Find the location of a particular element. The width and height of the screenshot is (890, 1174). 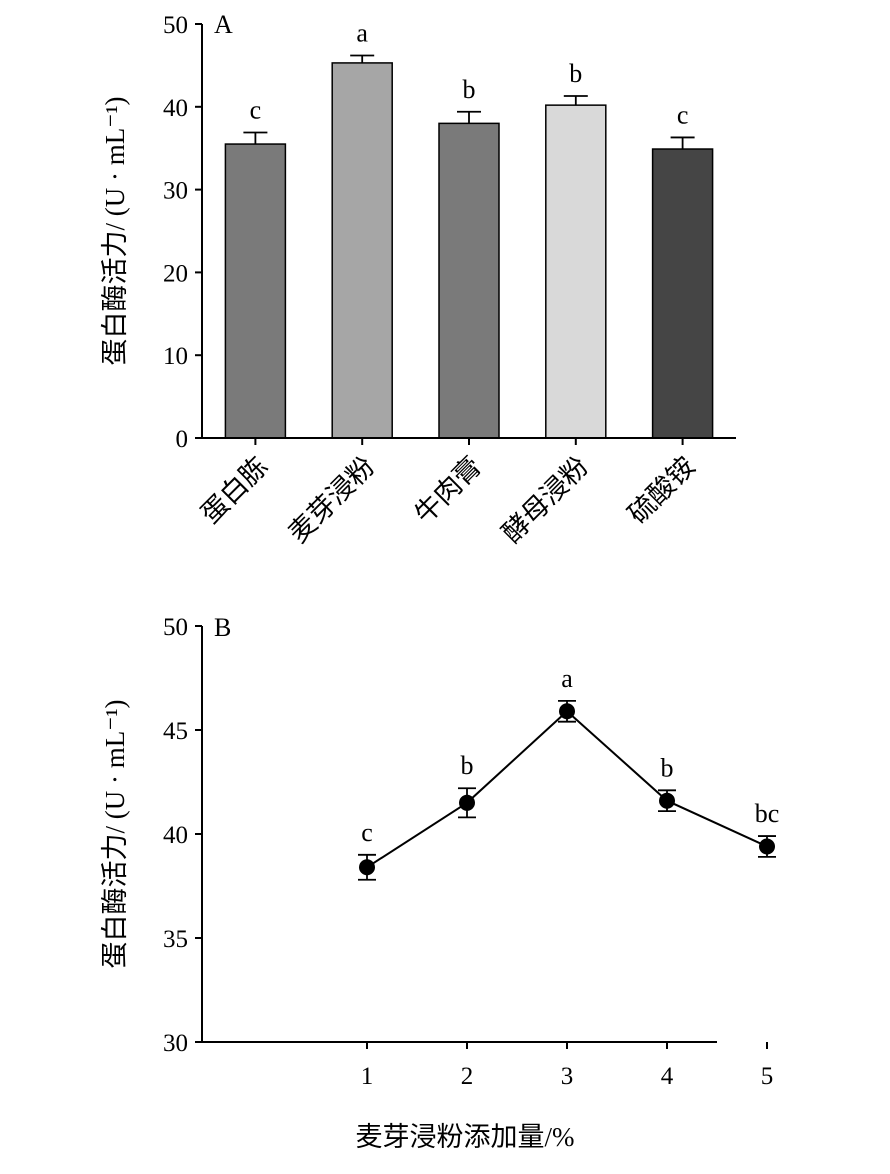

chart-b-series-line is located at coordinates (567, 789).